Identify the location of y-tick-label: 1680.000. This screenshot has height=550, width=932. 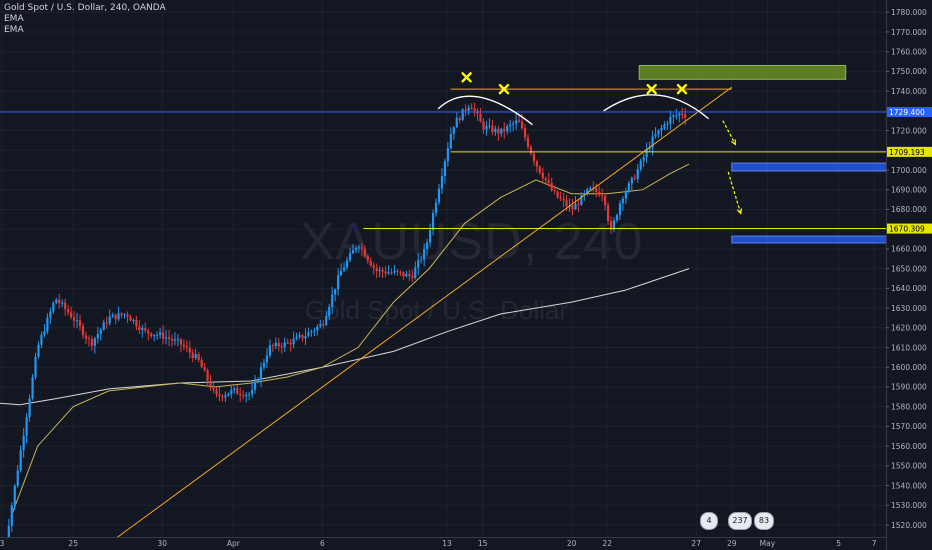
(909, 209).